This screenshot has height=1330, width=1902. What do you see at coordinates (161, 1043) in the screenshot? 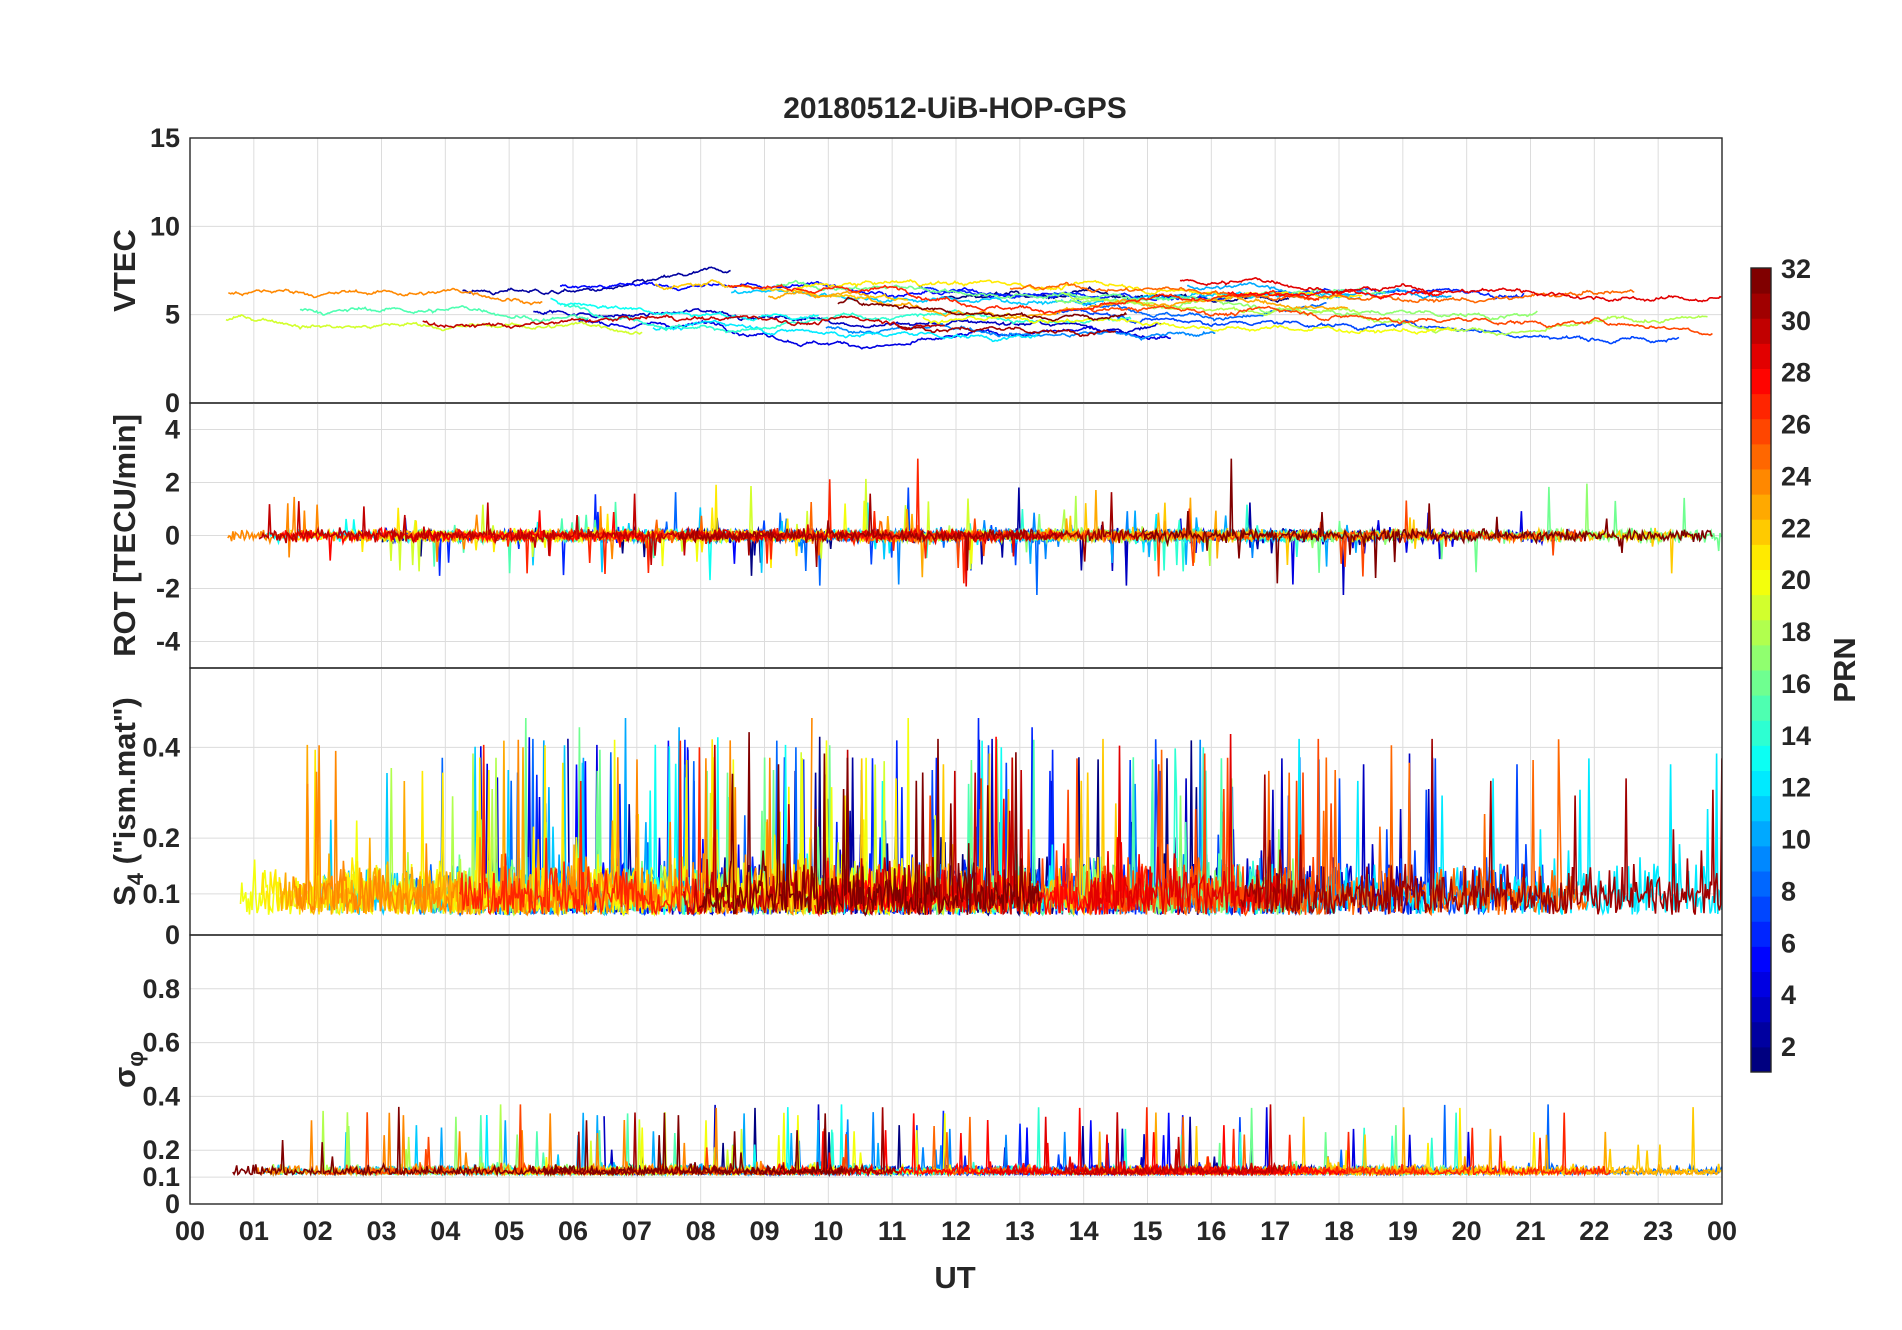
I see `y-tick-label: 0.6` at bounding box center [161, 1043].